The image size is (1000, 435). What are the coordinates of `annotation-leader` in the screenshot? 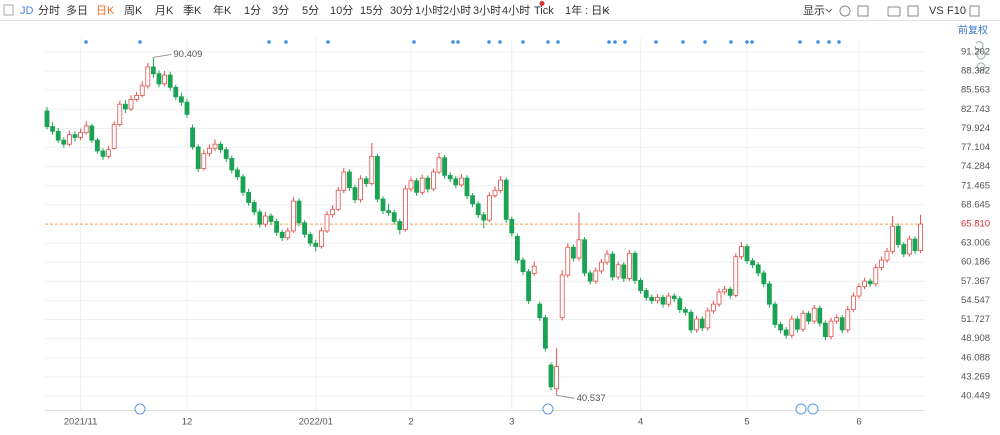 It's located at (565, 396).